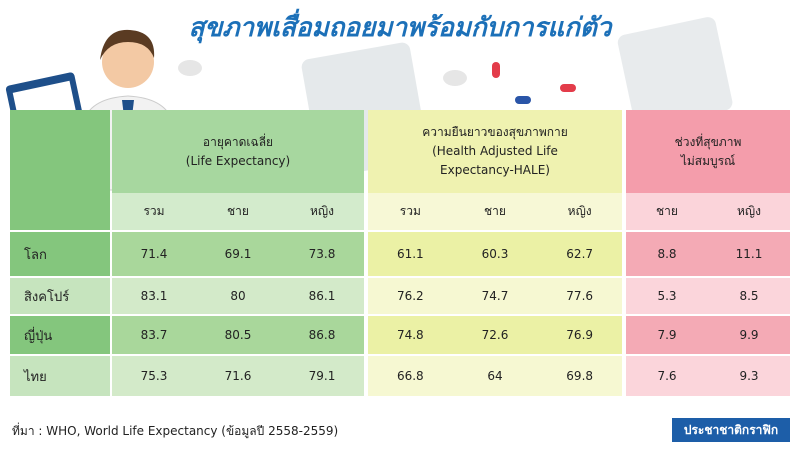  What do you see at coordinates (579, 254) in the screenshot?
I see `value-cell: 62.7` at bounding box center [579, 254].